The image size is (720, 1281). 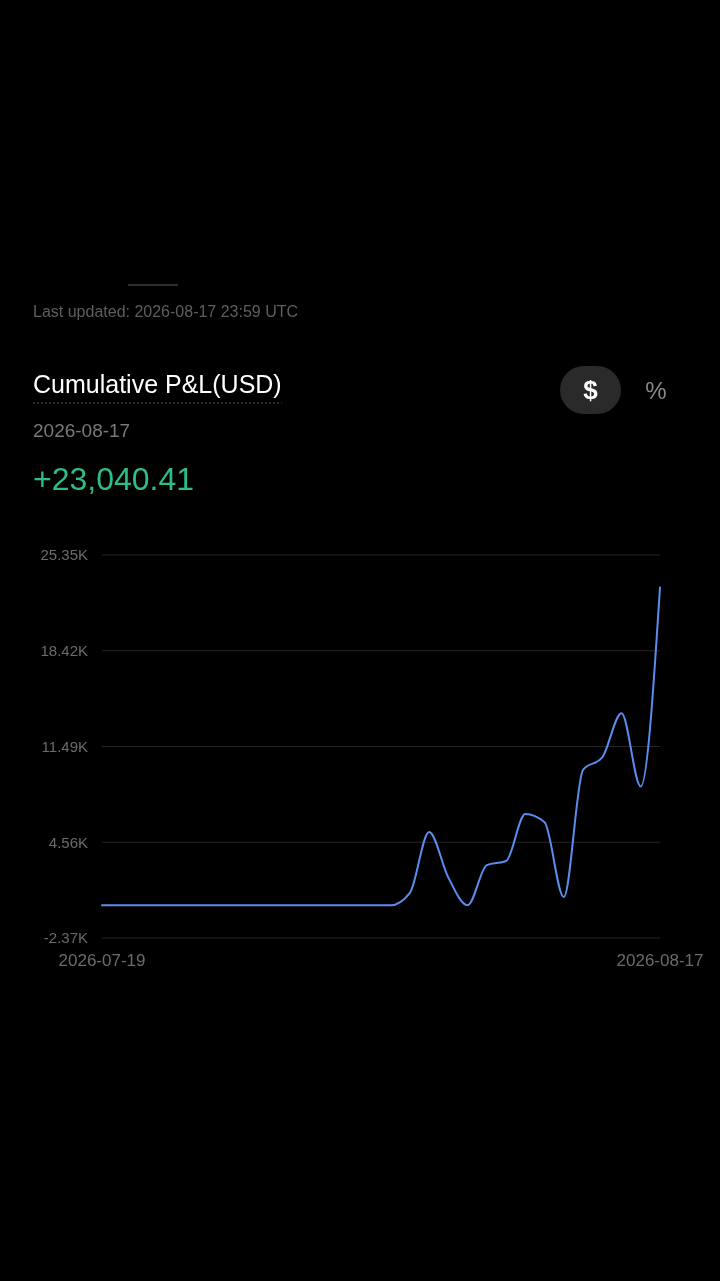 I want to click on y-tick-label: 4.56K, so click(x=68, y=842).